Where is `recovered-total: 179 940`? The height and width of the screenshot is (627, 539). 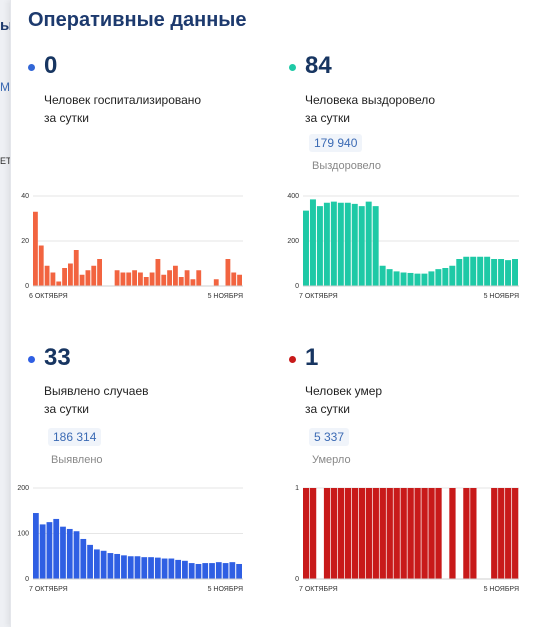
recovered-total: 179 940 is located at coordinates (336, 143).